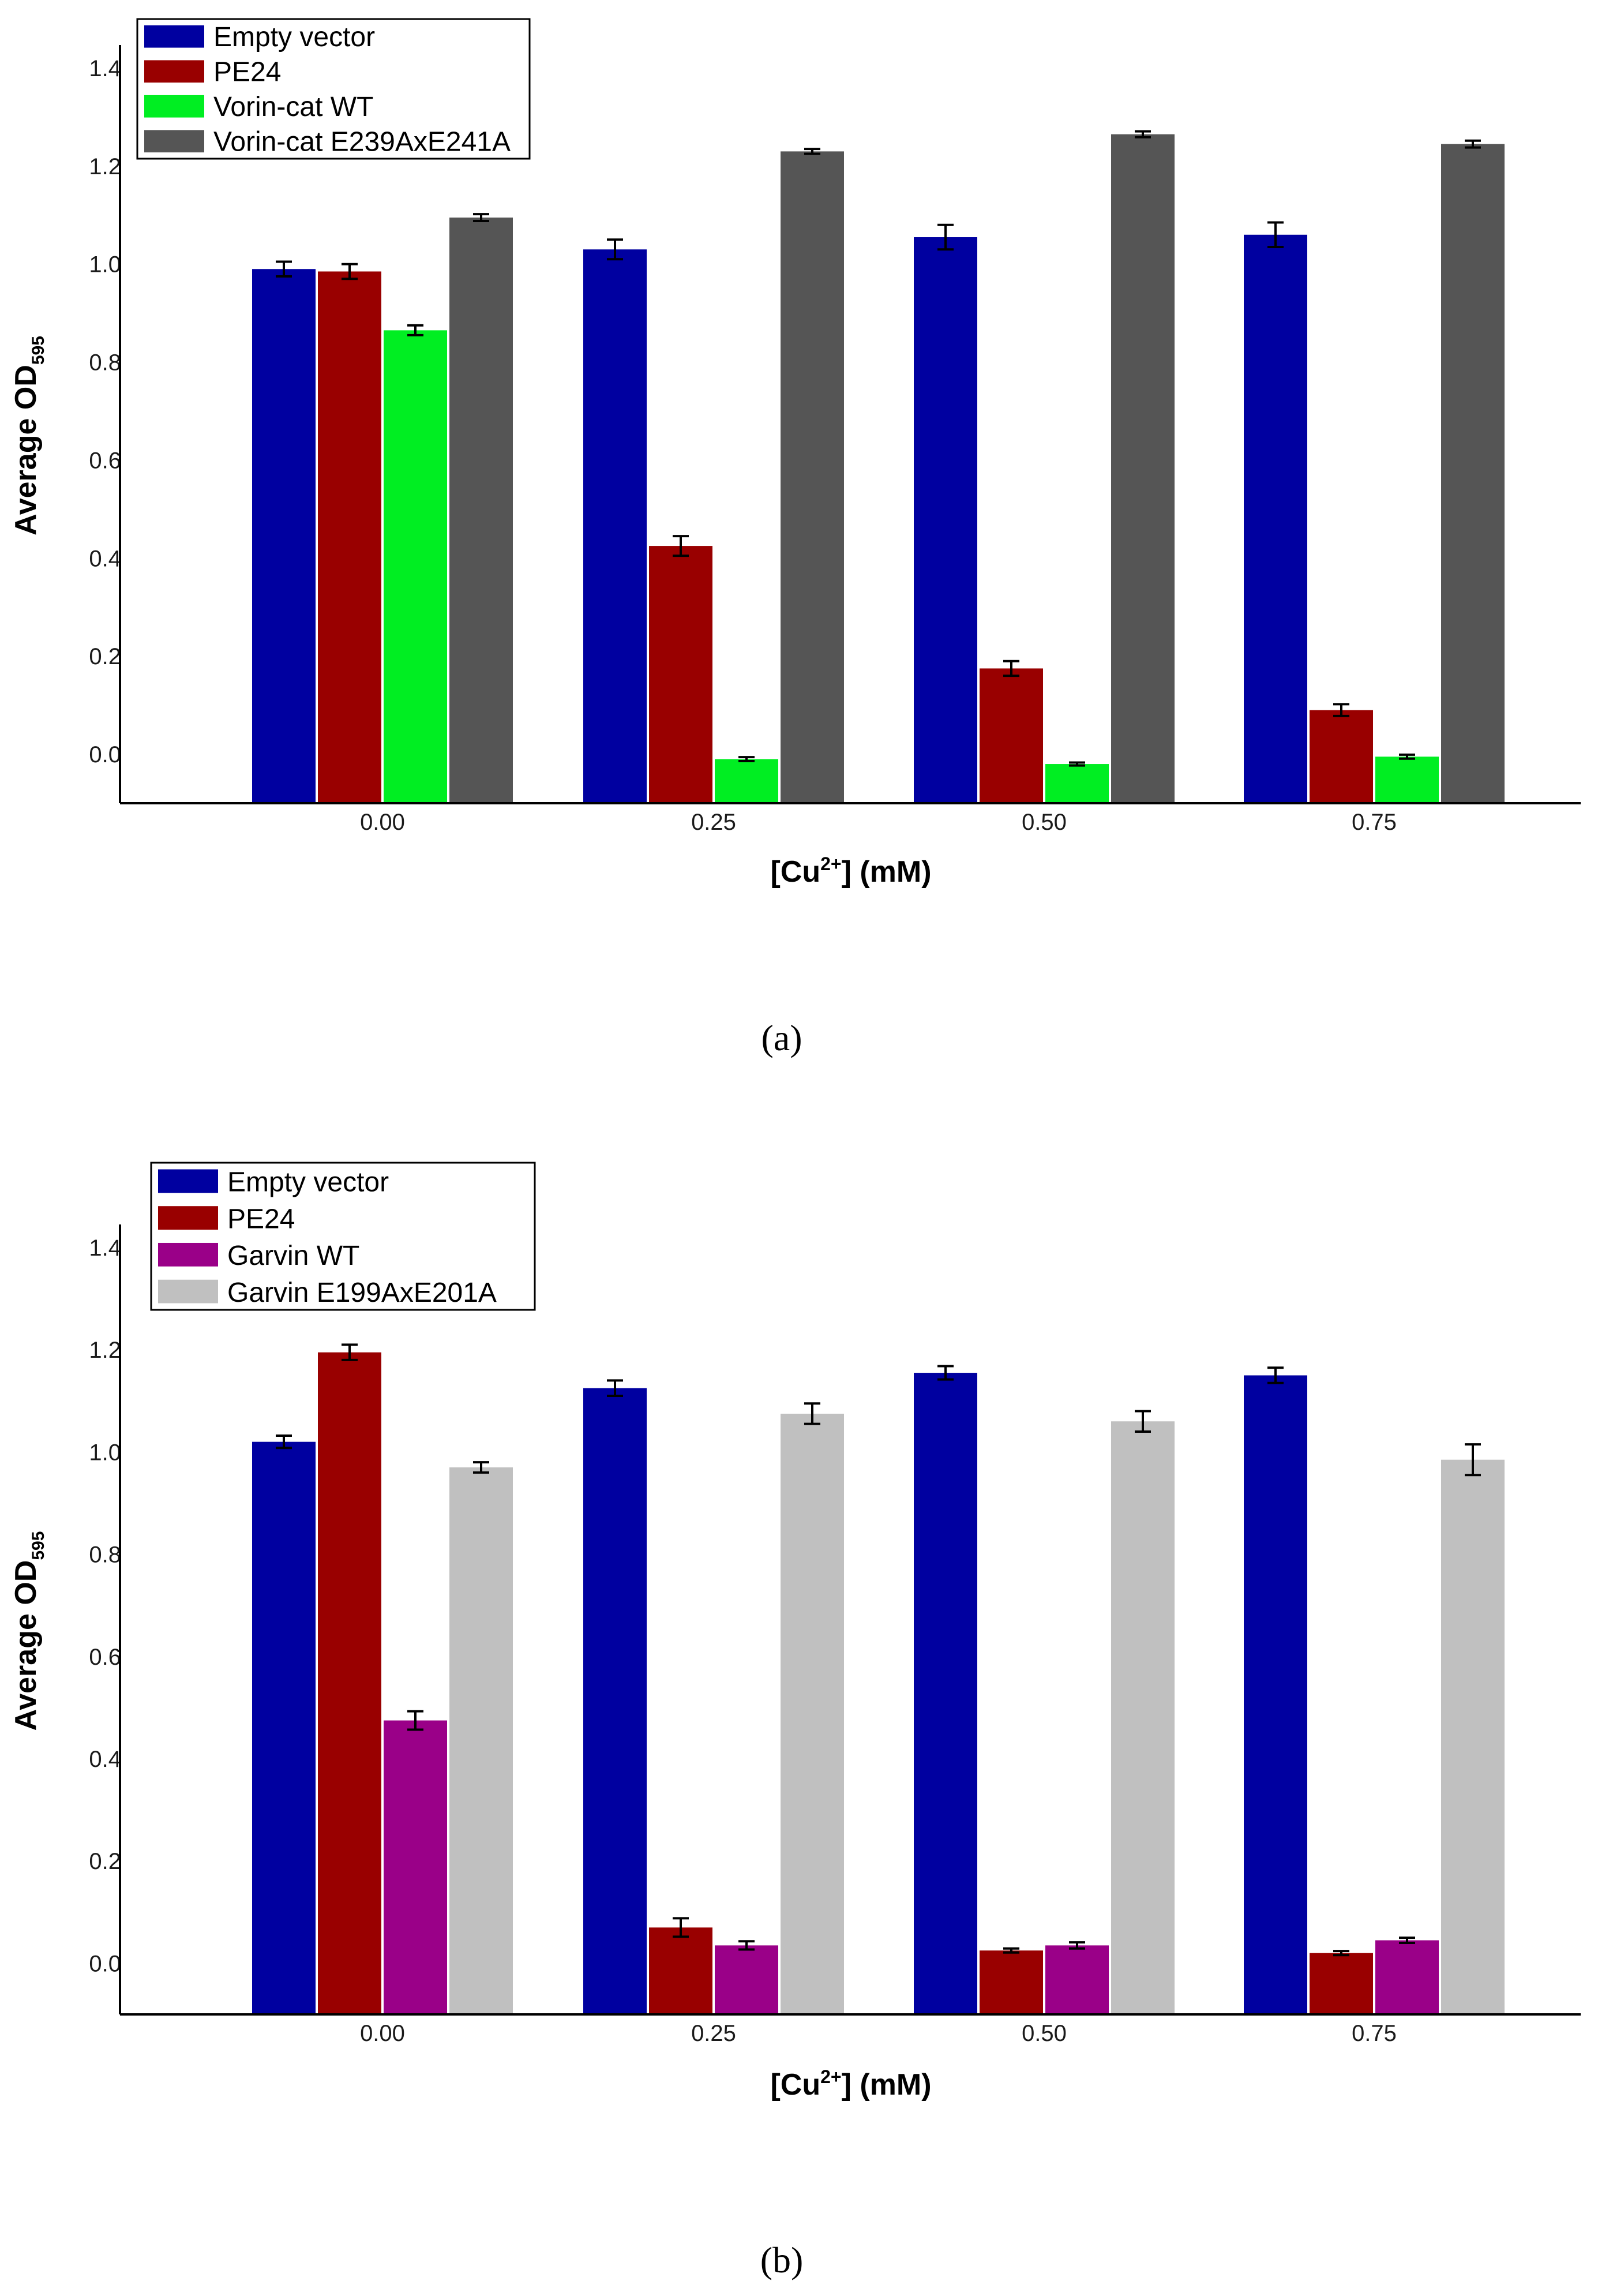 This screenshot has height=2296, width=1598. Describe the element at coordinates (174, 106) in the screenshot. I see `legend-swatch-vorin-cat-wt` at that location.